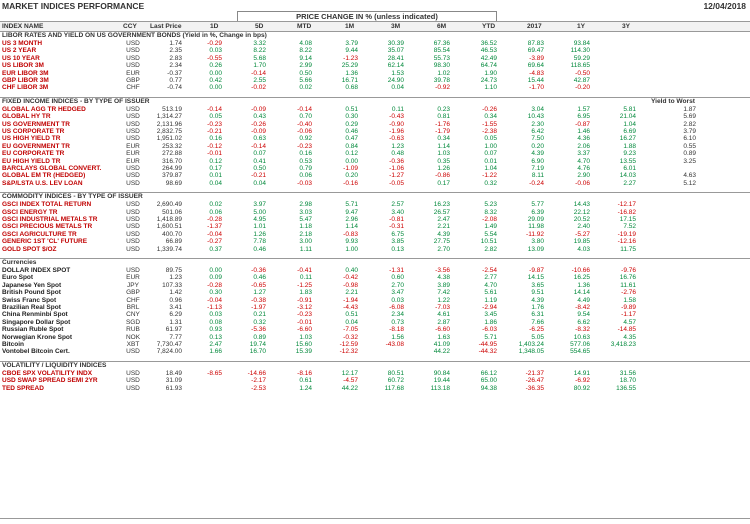 This screenshot has height=524, width=750. What do you see at coordinates (23, 388) in the screenshot?
I see `index-name: TED SPREAD` at bounding box center [23, 388].